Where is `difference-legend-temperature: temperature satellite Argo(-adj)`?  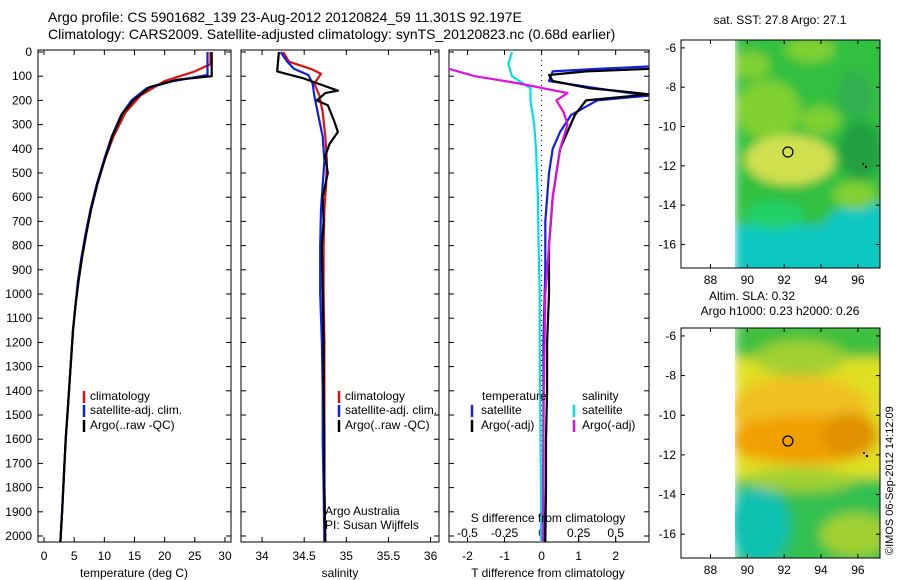
difference-legend-temperature: temperature satellite Argo(-adj) is located at coordinates (508, 410).